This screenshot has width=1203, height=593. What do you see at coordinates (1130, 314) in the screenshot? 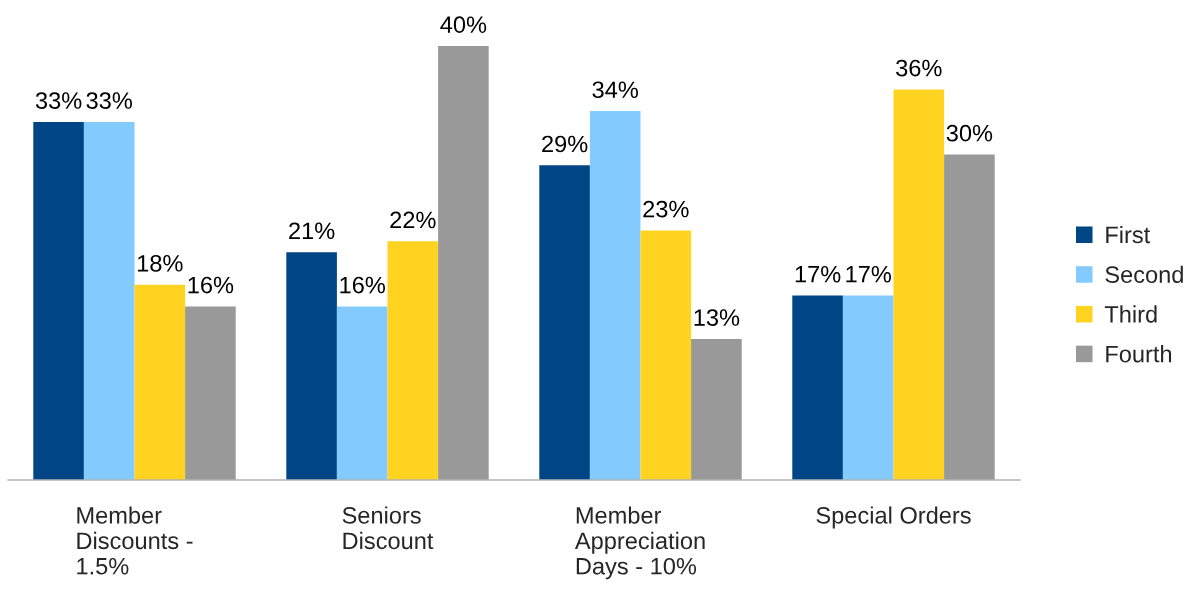
I see `legend-label: Third` at bounding box center [1130, 314].